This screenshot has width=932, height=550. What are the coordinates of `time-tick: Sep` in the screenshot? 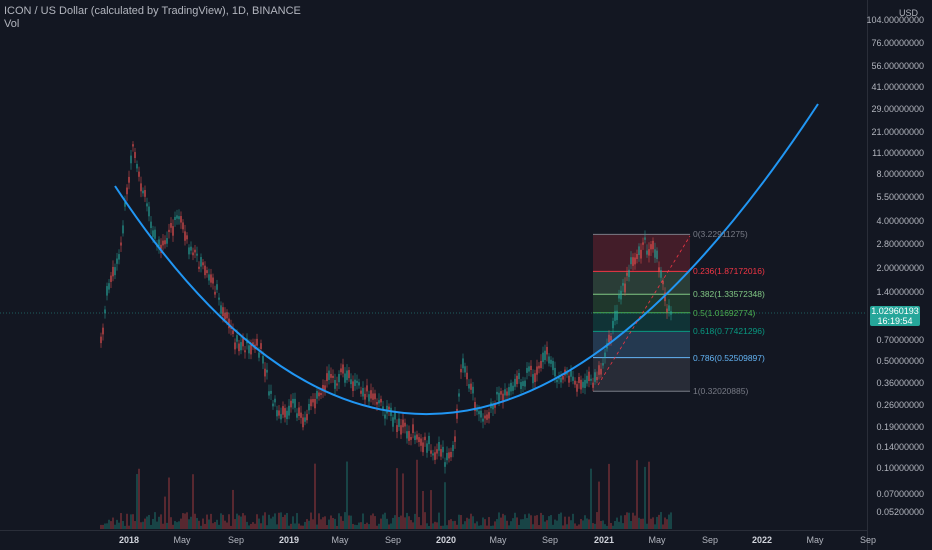 It's located at (710, 540).